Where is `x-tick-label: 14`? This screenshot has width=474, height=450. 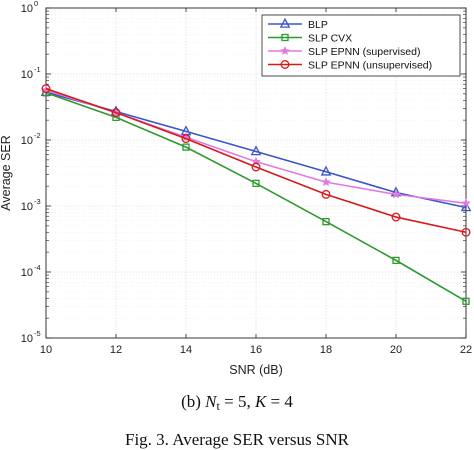 x-tick-label: 14 is located at coordinates (186, 350).